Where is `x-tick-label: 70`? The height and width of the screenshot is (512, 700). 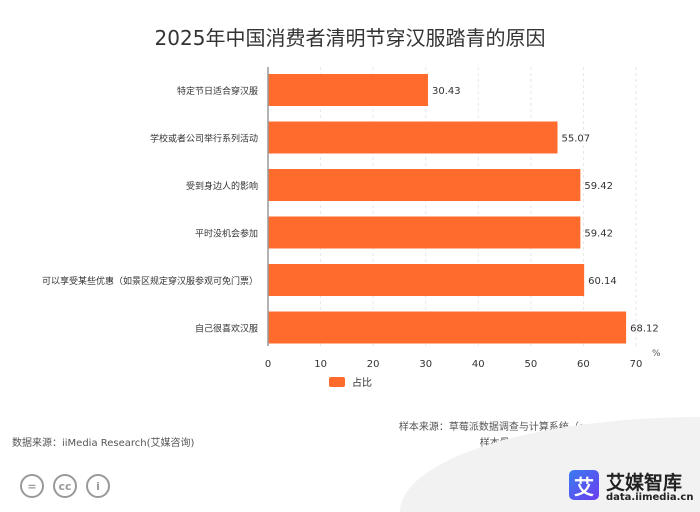 x-tick-label: 70 is located at coordinates (636, 364).